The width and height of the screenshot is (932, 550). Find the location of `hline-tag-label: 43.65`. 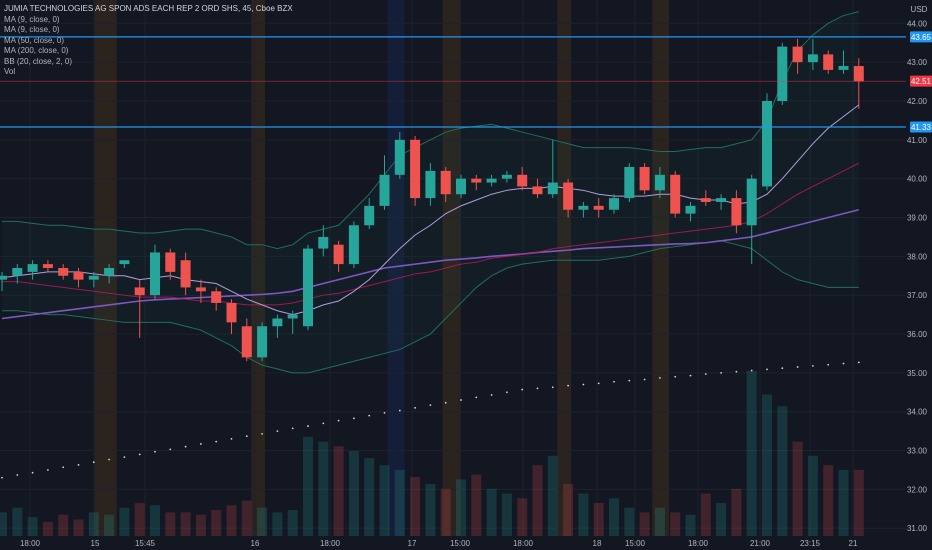

hline-tag-label: 43.65 is located at coordinates (921, 37).